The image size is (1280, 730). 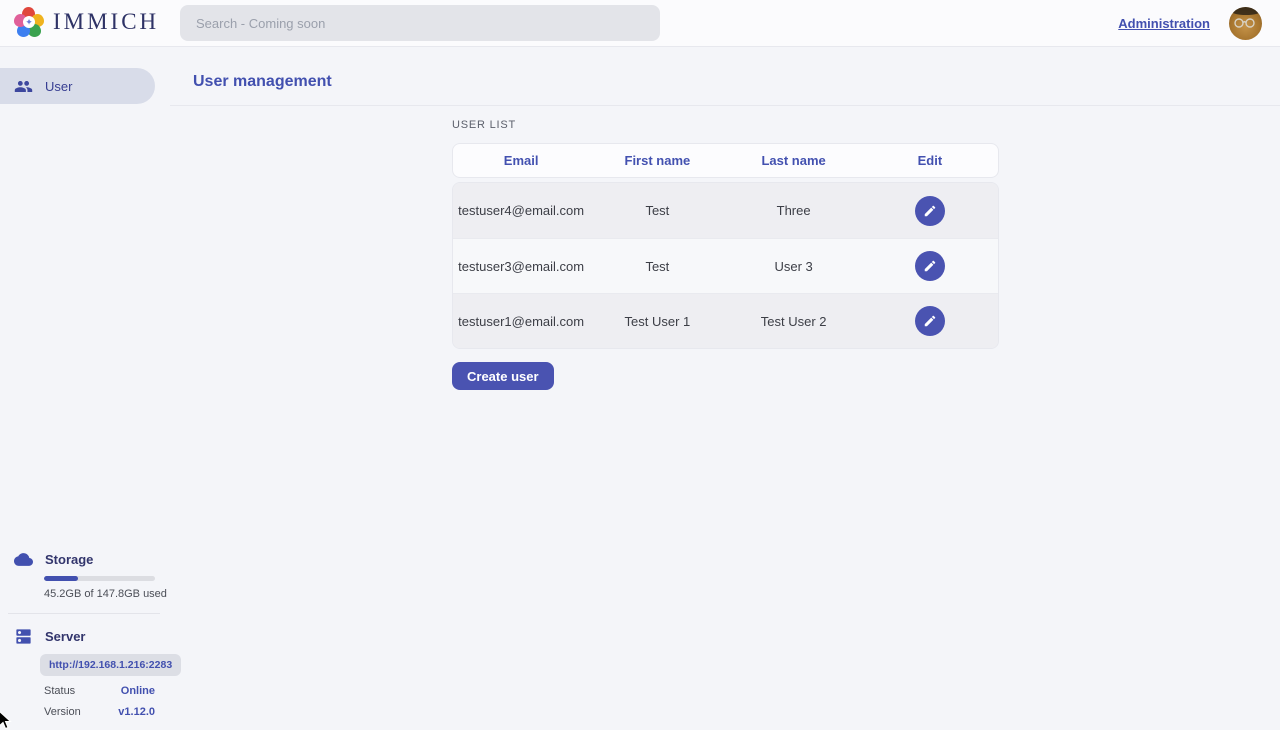 I want to click on cell-email: testuser1@email.com, so click(x=521, y=321).